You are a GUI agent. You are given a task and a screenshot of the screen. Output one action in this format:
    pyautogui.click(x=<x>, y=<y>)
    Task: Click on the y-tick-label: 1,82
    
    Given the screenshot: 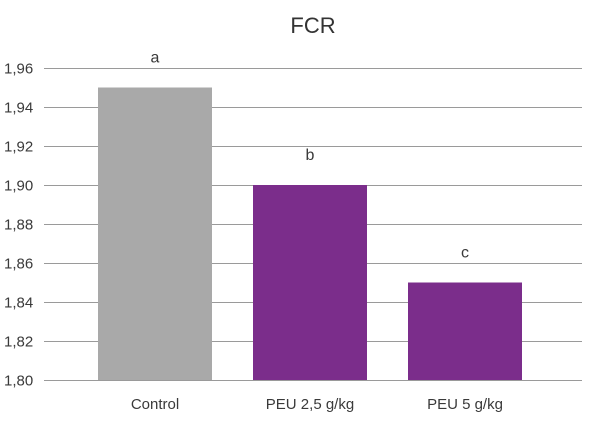 What is the action you would take?
    pyautogui.click(x=18, y=342)
    